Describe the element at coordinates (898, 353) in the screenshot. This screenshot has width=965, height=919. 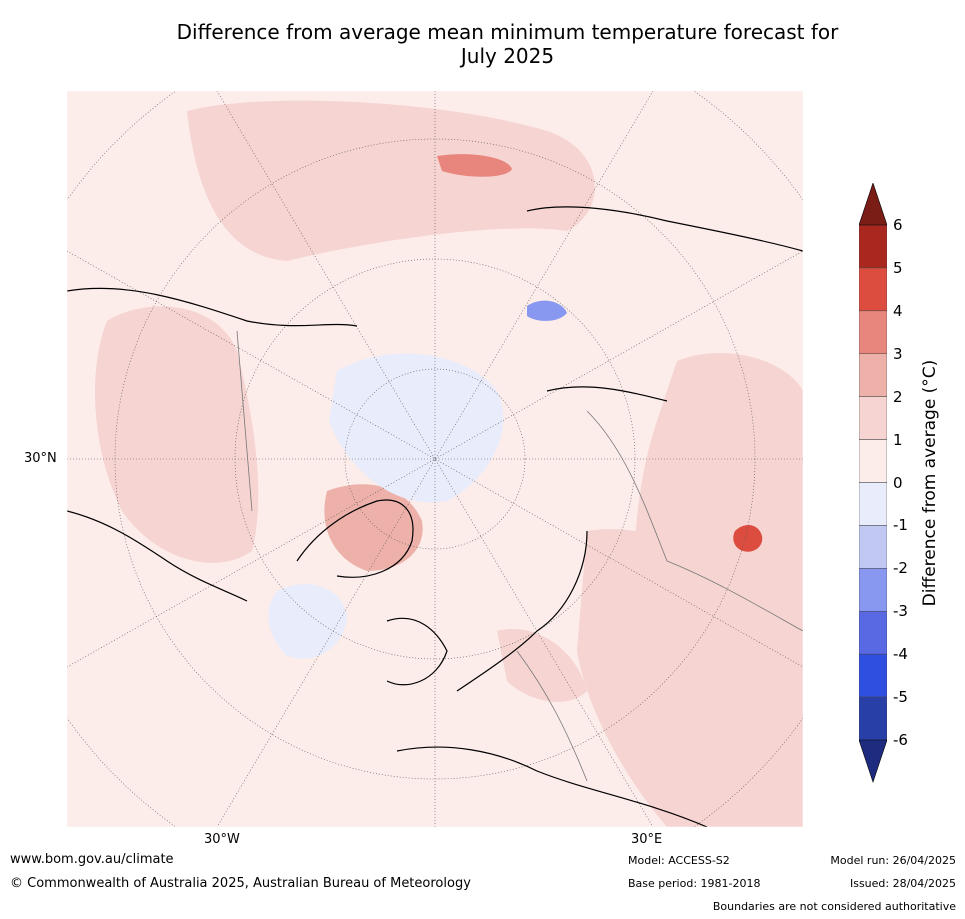
I see `colorbar-tick-label: 3` at that location.